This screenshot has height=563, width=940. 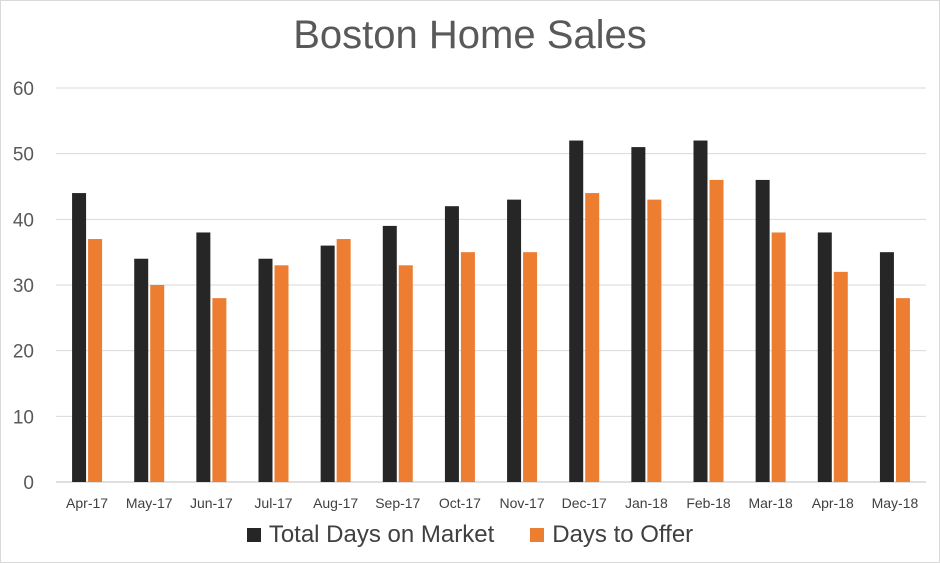 What do you see at coordinates (87, 503) in the screenshot?
I see `x-tick-label: Apr-17` at bounding box center [87, 503].